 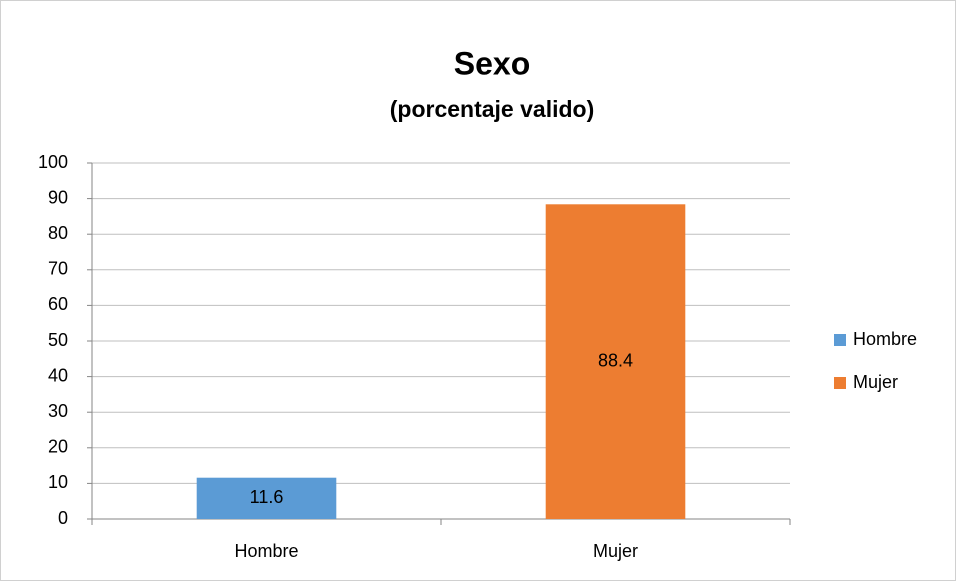 I want to click on y-tick-label: 80, so click(x=58, y=233).